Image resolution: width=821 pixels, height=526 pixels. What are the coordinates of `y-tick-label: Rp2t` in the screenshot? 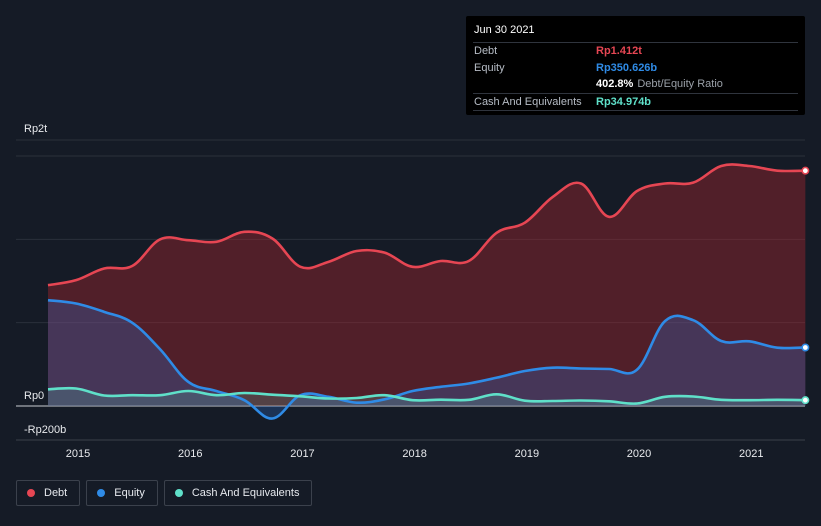 It's located at (35, 129).